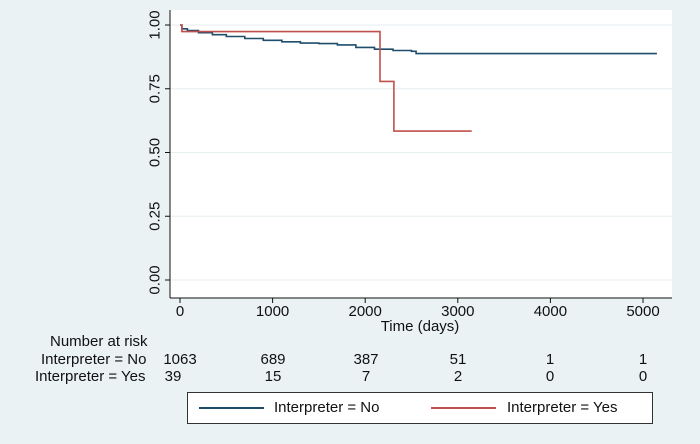 The image size is (700, 444). Describe the element at coordinates (643, 376) in the screenshot. I see `risk-cell-yes-t5000: 0` at that location.